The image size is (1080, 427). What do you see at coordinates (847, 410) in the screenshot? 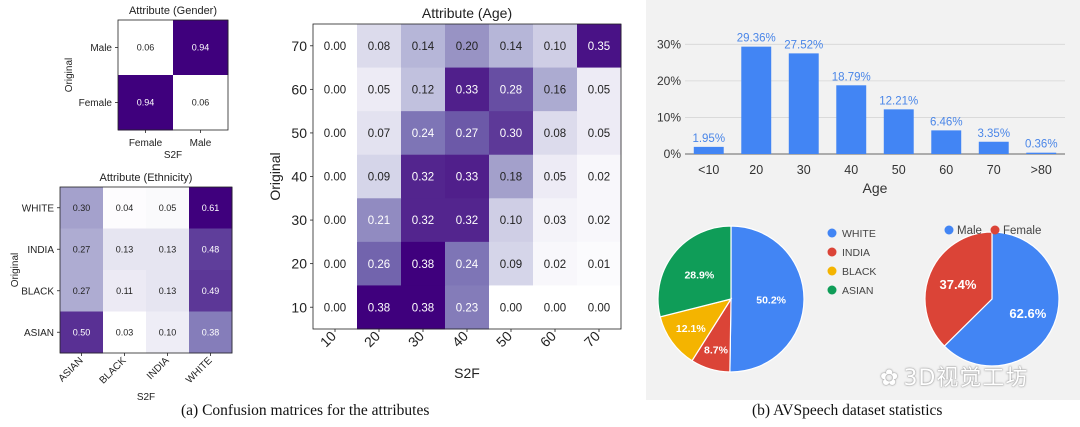
I see `caption-dataset-statistics: (b) AVSpeech dataset statistics` at bounding box center [847, 410].